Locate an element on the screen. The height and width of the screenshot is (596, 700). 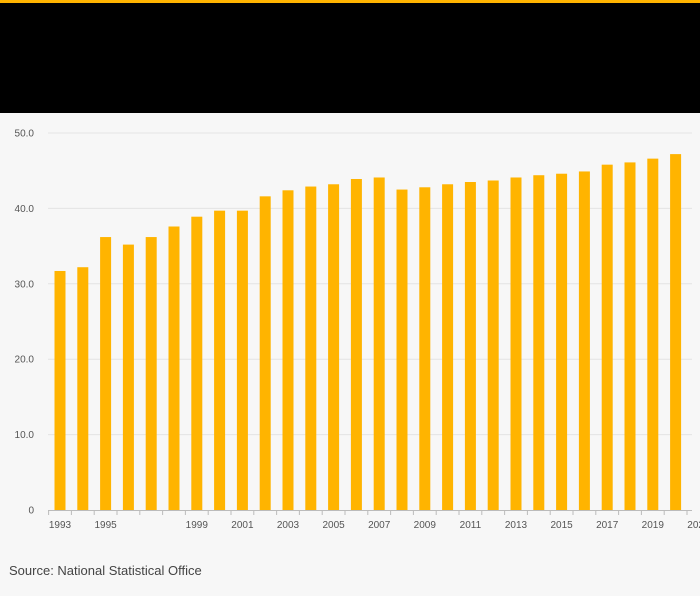
bar-2013 is located at coordinates (516, 343).